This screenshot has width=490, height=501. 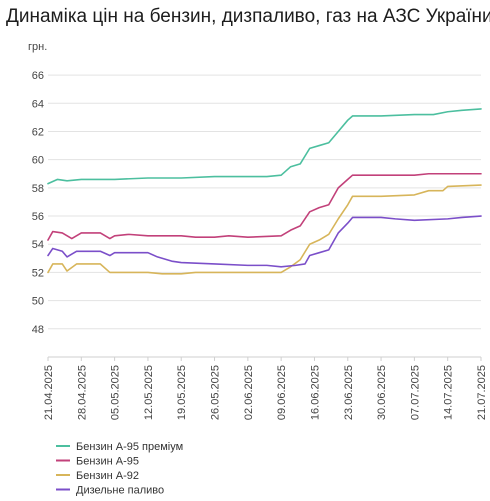 What do you see at coordinates (38, 104) in the screenshot?
I see `y-tick-label: 64` at bounding box center [38, 104].